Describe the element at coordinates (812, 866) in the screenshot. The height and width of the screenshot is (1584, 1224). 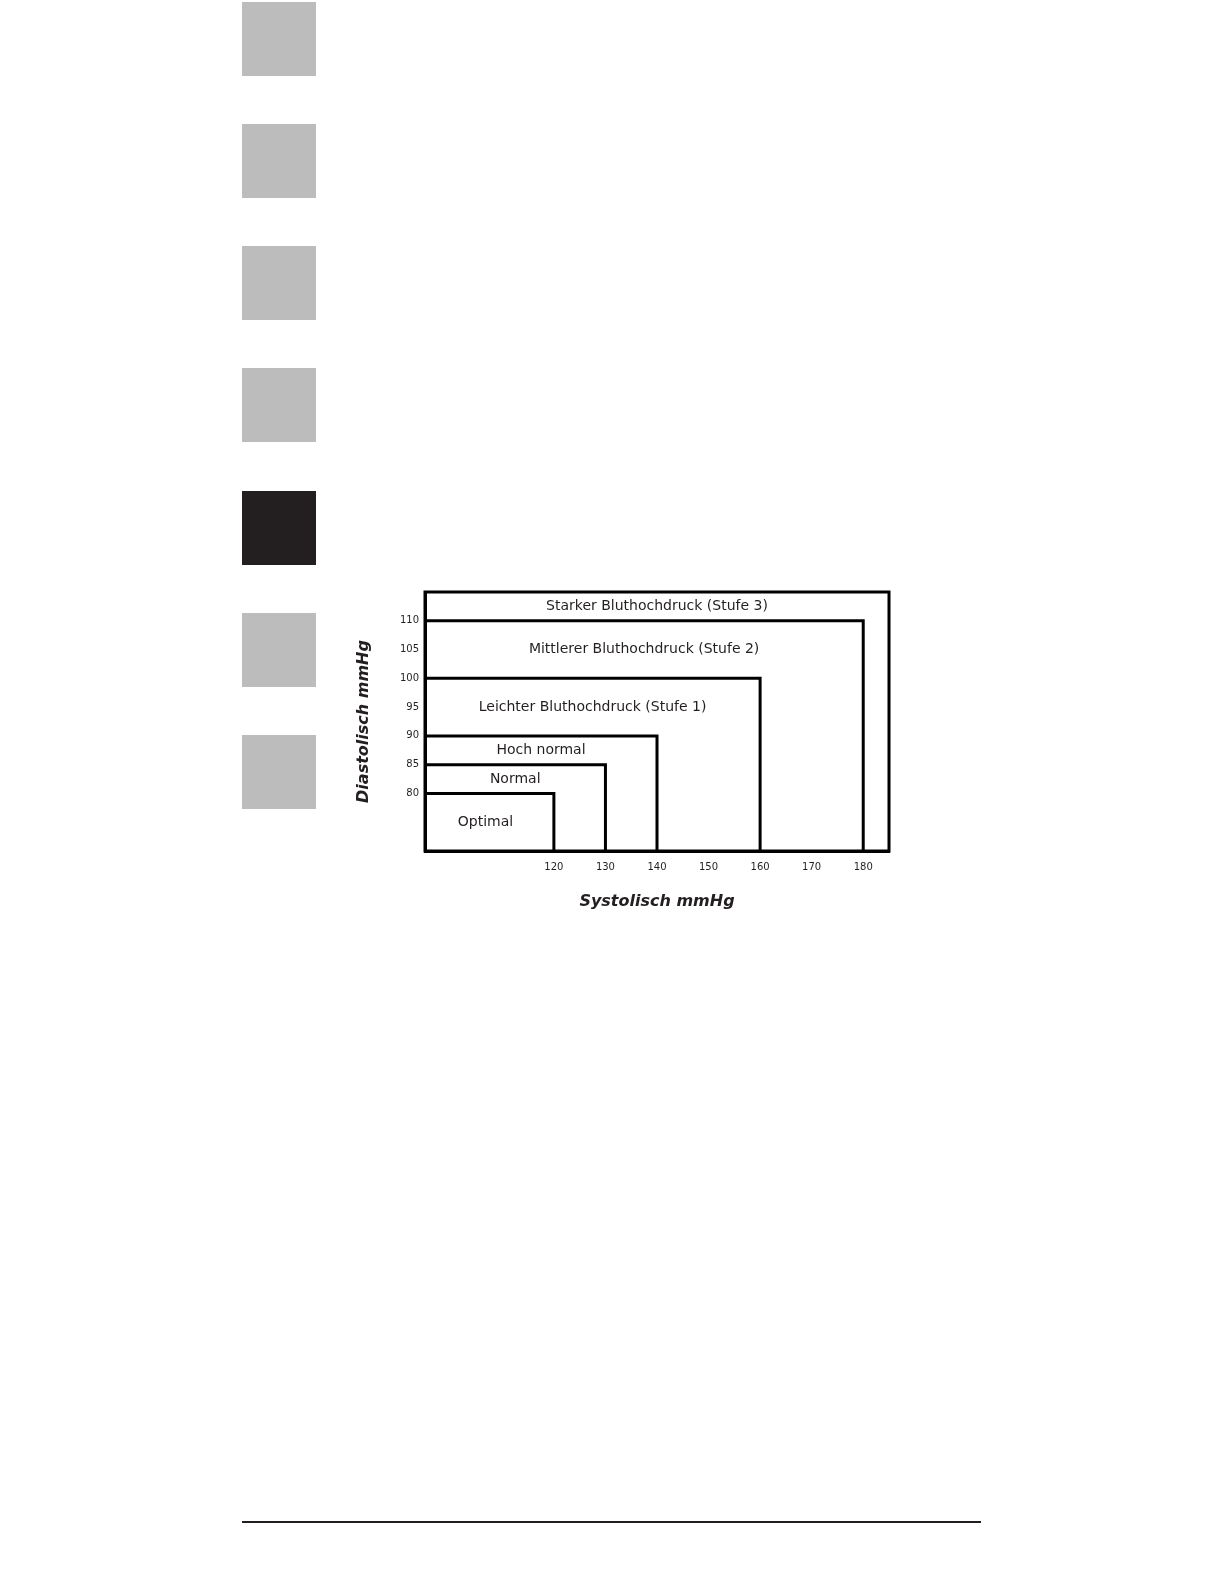
I see `x-tick-label: 170` at that location.